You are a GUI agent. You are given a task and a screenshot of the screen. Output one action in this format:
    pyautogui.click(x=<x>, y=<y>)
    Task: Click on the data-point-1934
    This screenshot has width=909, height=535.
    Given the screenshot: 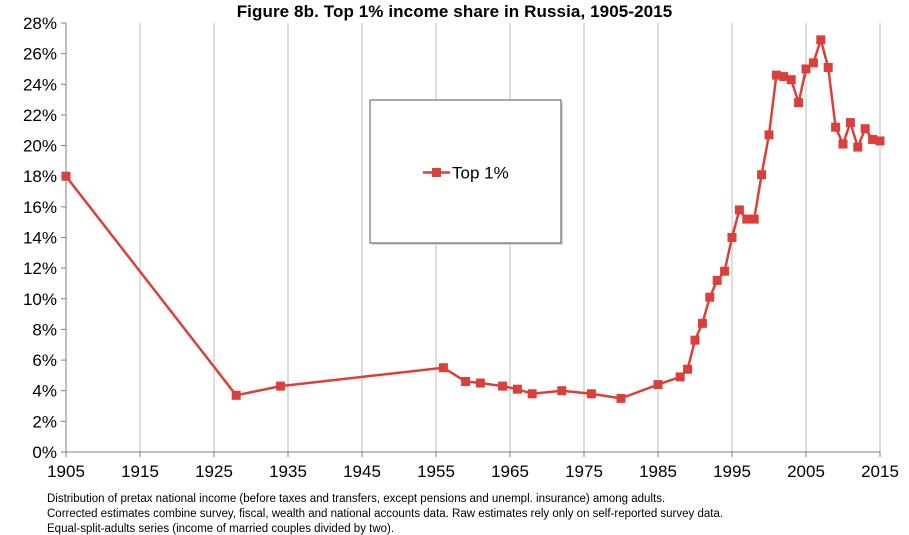 What is the action you would take?
    pyautogui.click(x=281, y=386)
    